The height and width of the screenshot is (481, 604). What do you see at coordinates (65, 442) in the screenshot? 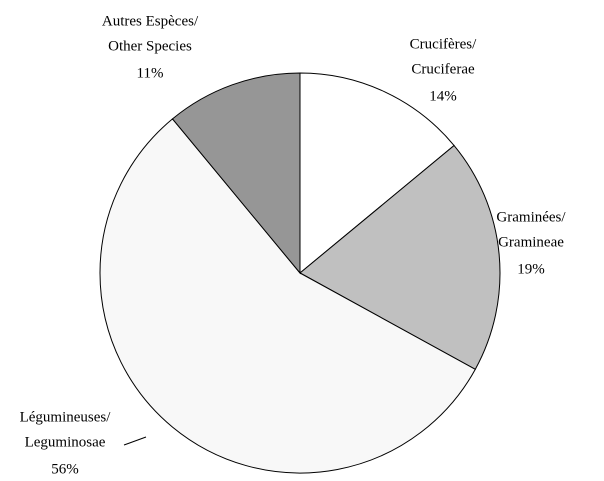
I see `slice-label: Leguminosae` at bounding box center [65, 442].